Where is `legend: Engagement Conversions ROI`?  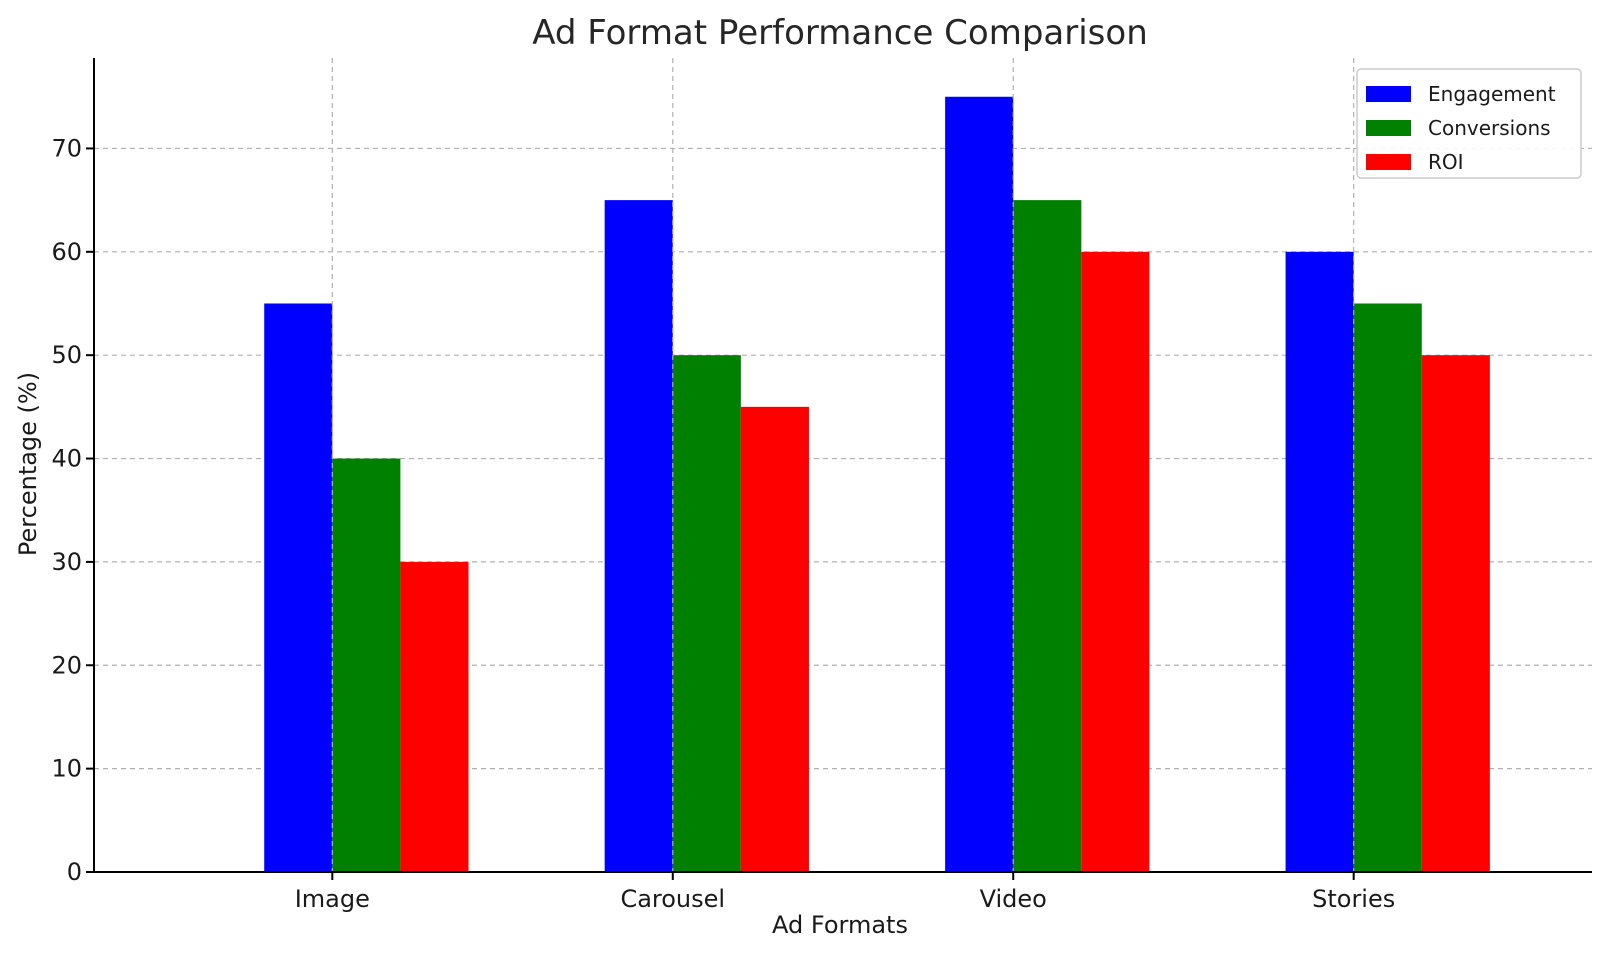
legend: Engagement Conversions ROI is located at coordinates (1469, 123).